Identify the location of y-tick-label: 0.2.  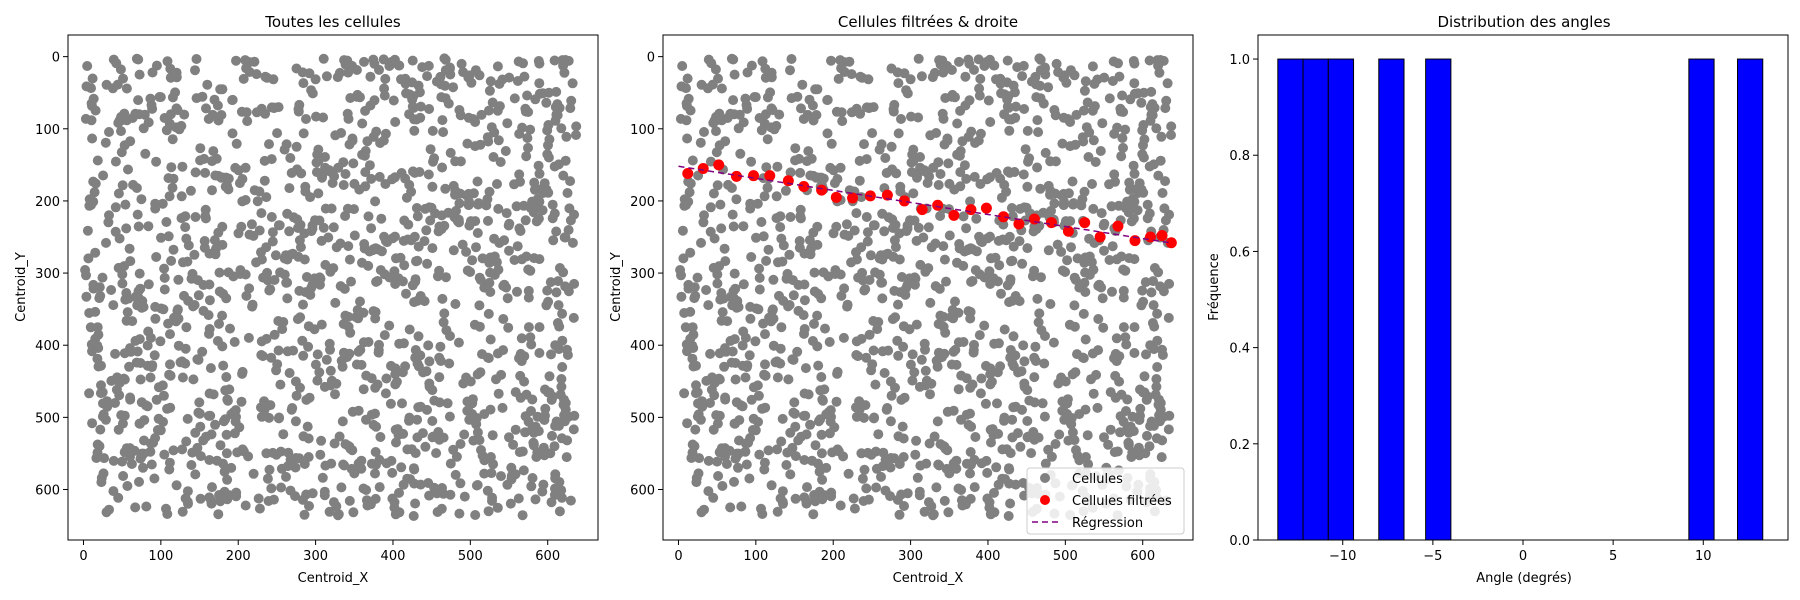
(1239, 445).